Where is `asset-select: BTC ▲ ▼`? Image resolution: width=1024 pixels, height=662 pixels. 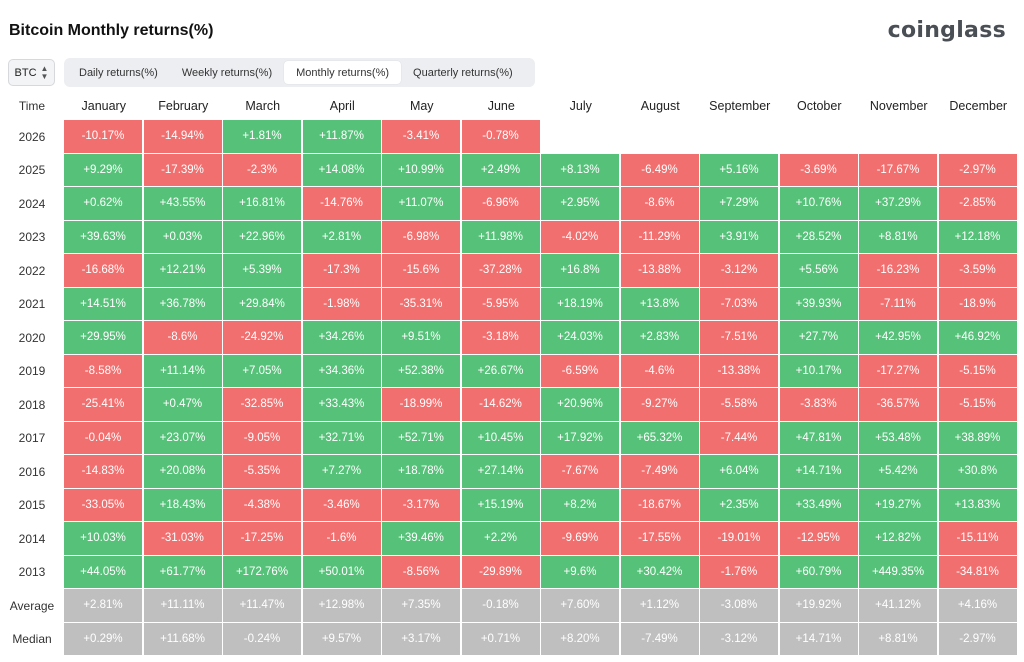
asset-select: BTC ▲ ▼ is located at coordinates (31, 72).